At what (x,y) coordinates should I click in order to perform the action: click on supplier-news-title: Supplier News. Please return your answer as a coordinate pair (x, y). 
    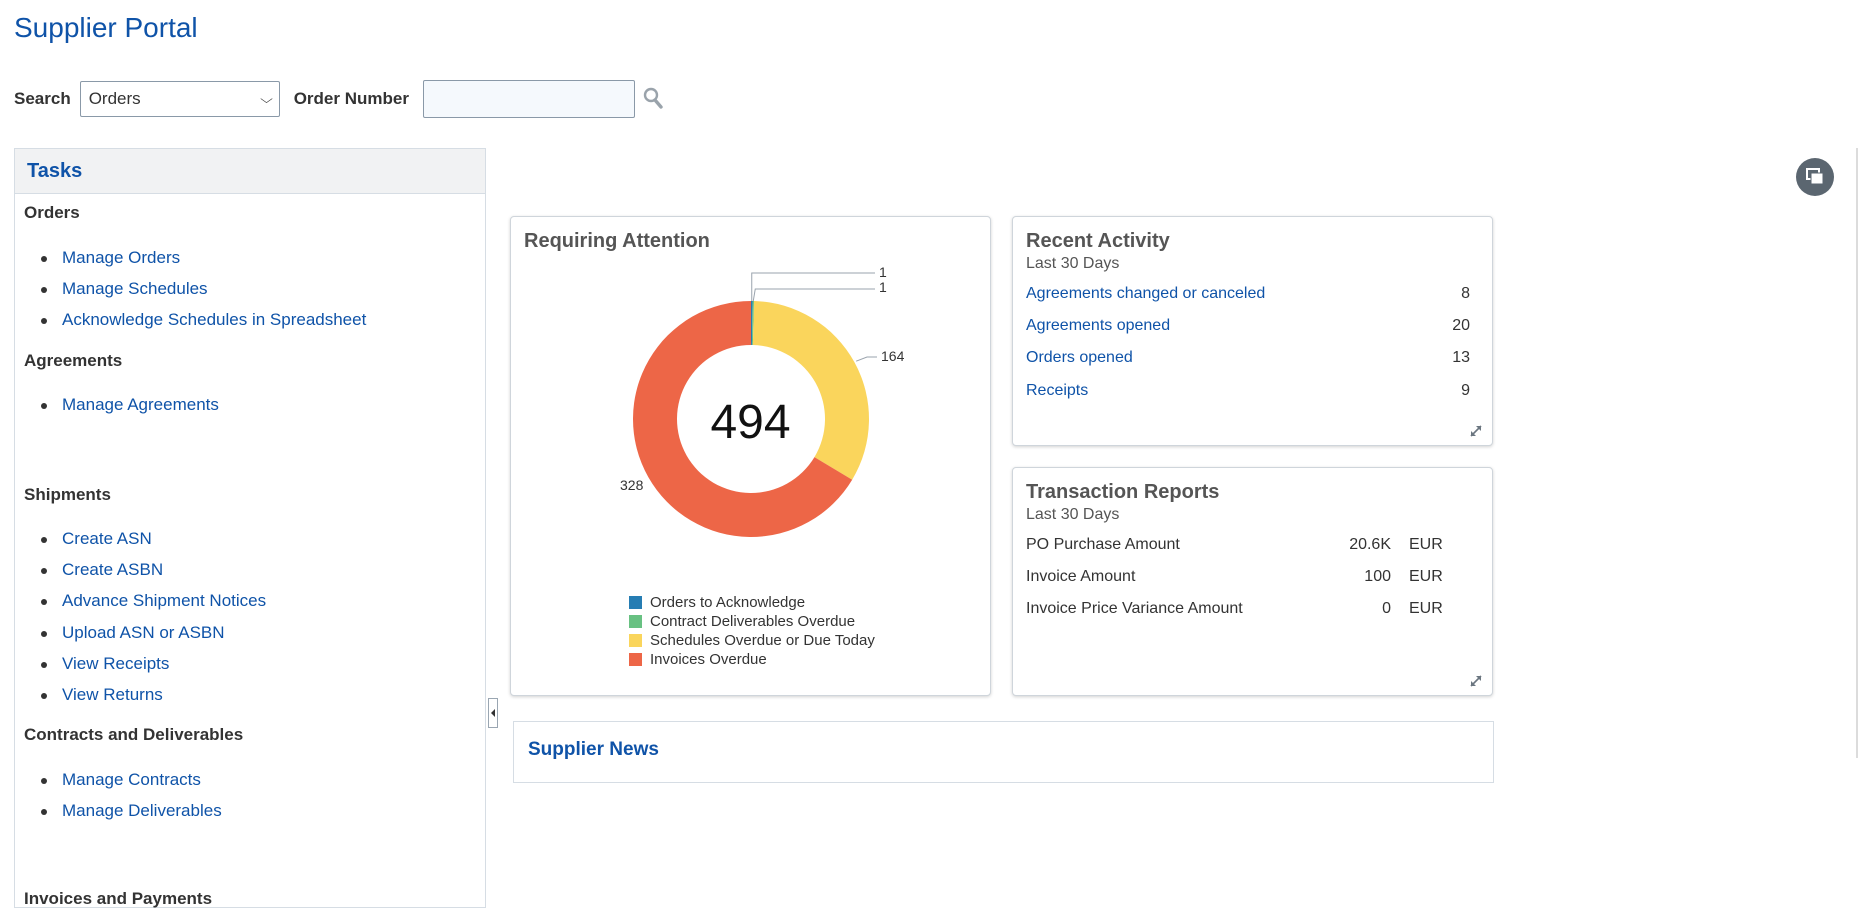
    Looking at the image, I should click on (593, 749).